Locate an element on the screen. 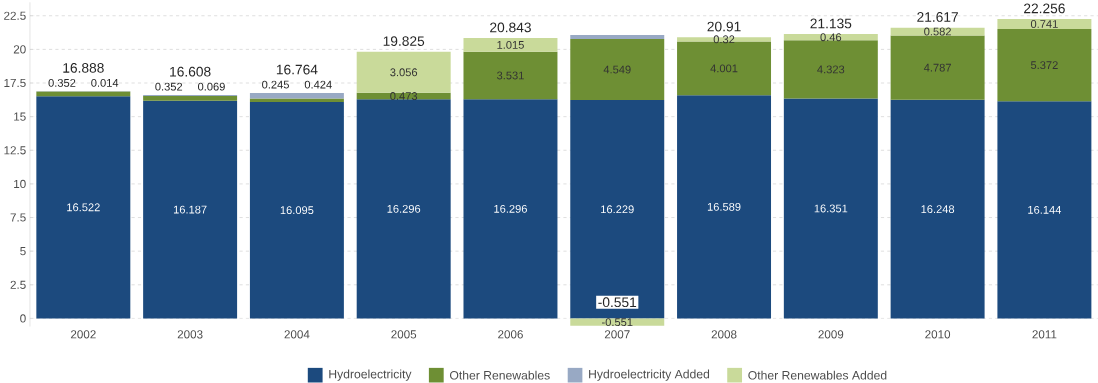  x-tick-label: 2006 is located at coordinates (510, 334).